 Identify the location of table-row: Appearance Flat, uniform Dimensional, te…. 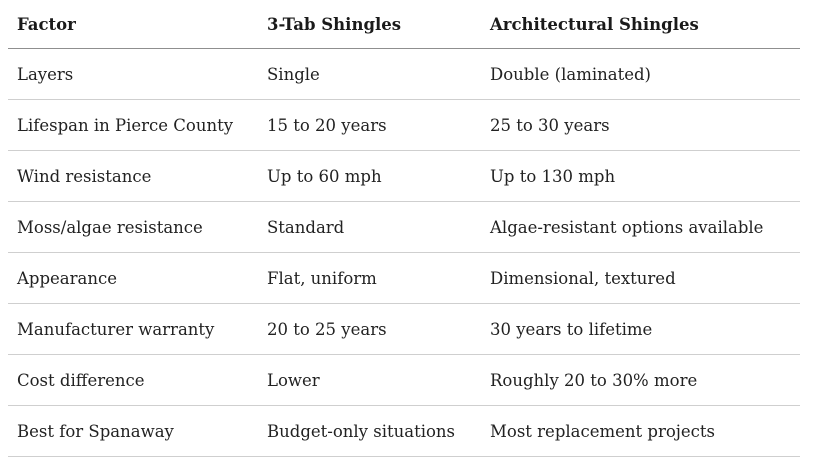
(404, 278).